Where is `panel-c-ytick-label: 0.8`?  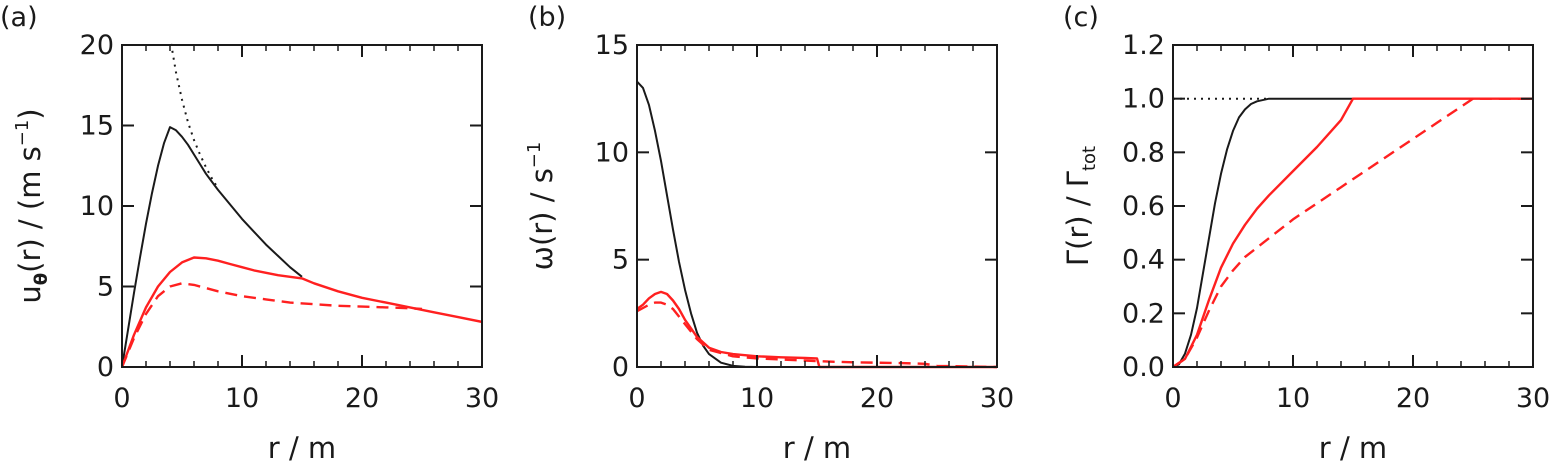
panel-c-ytick-label: 0.8 is located at coordinates (1143, 152).